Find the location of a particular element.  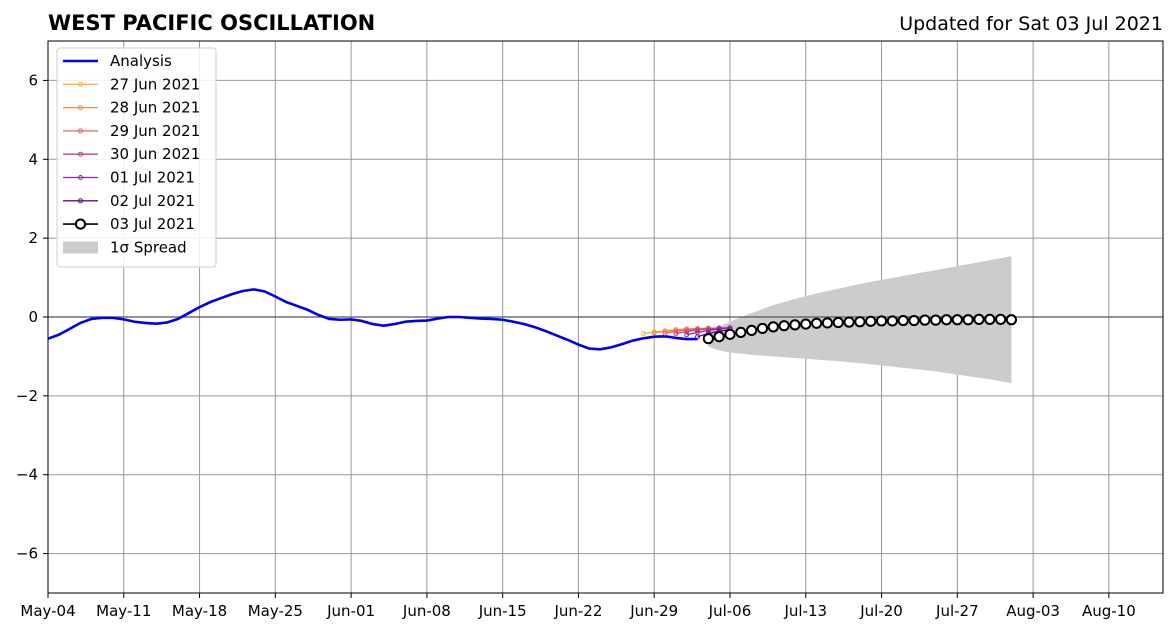

x-tick-label: Jul-13 is located at coordinates (805, 611).